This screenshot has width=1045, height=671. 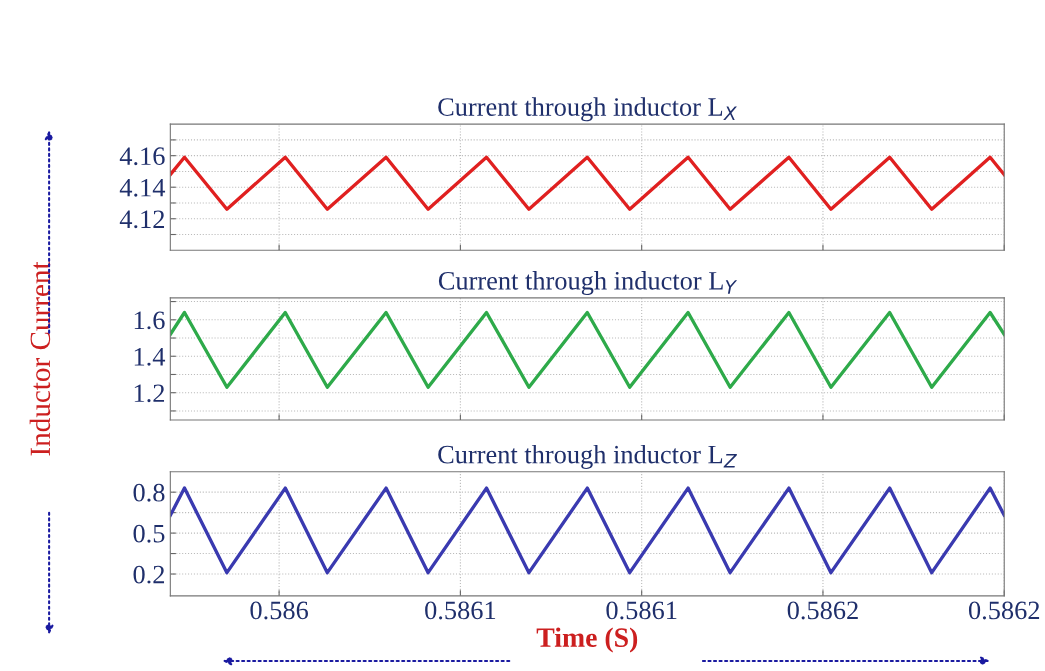 I want to click on y-tick-label: 4.16, so click(x=142, y=156).